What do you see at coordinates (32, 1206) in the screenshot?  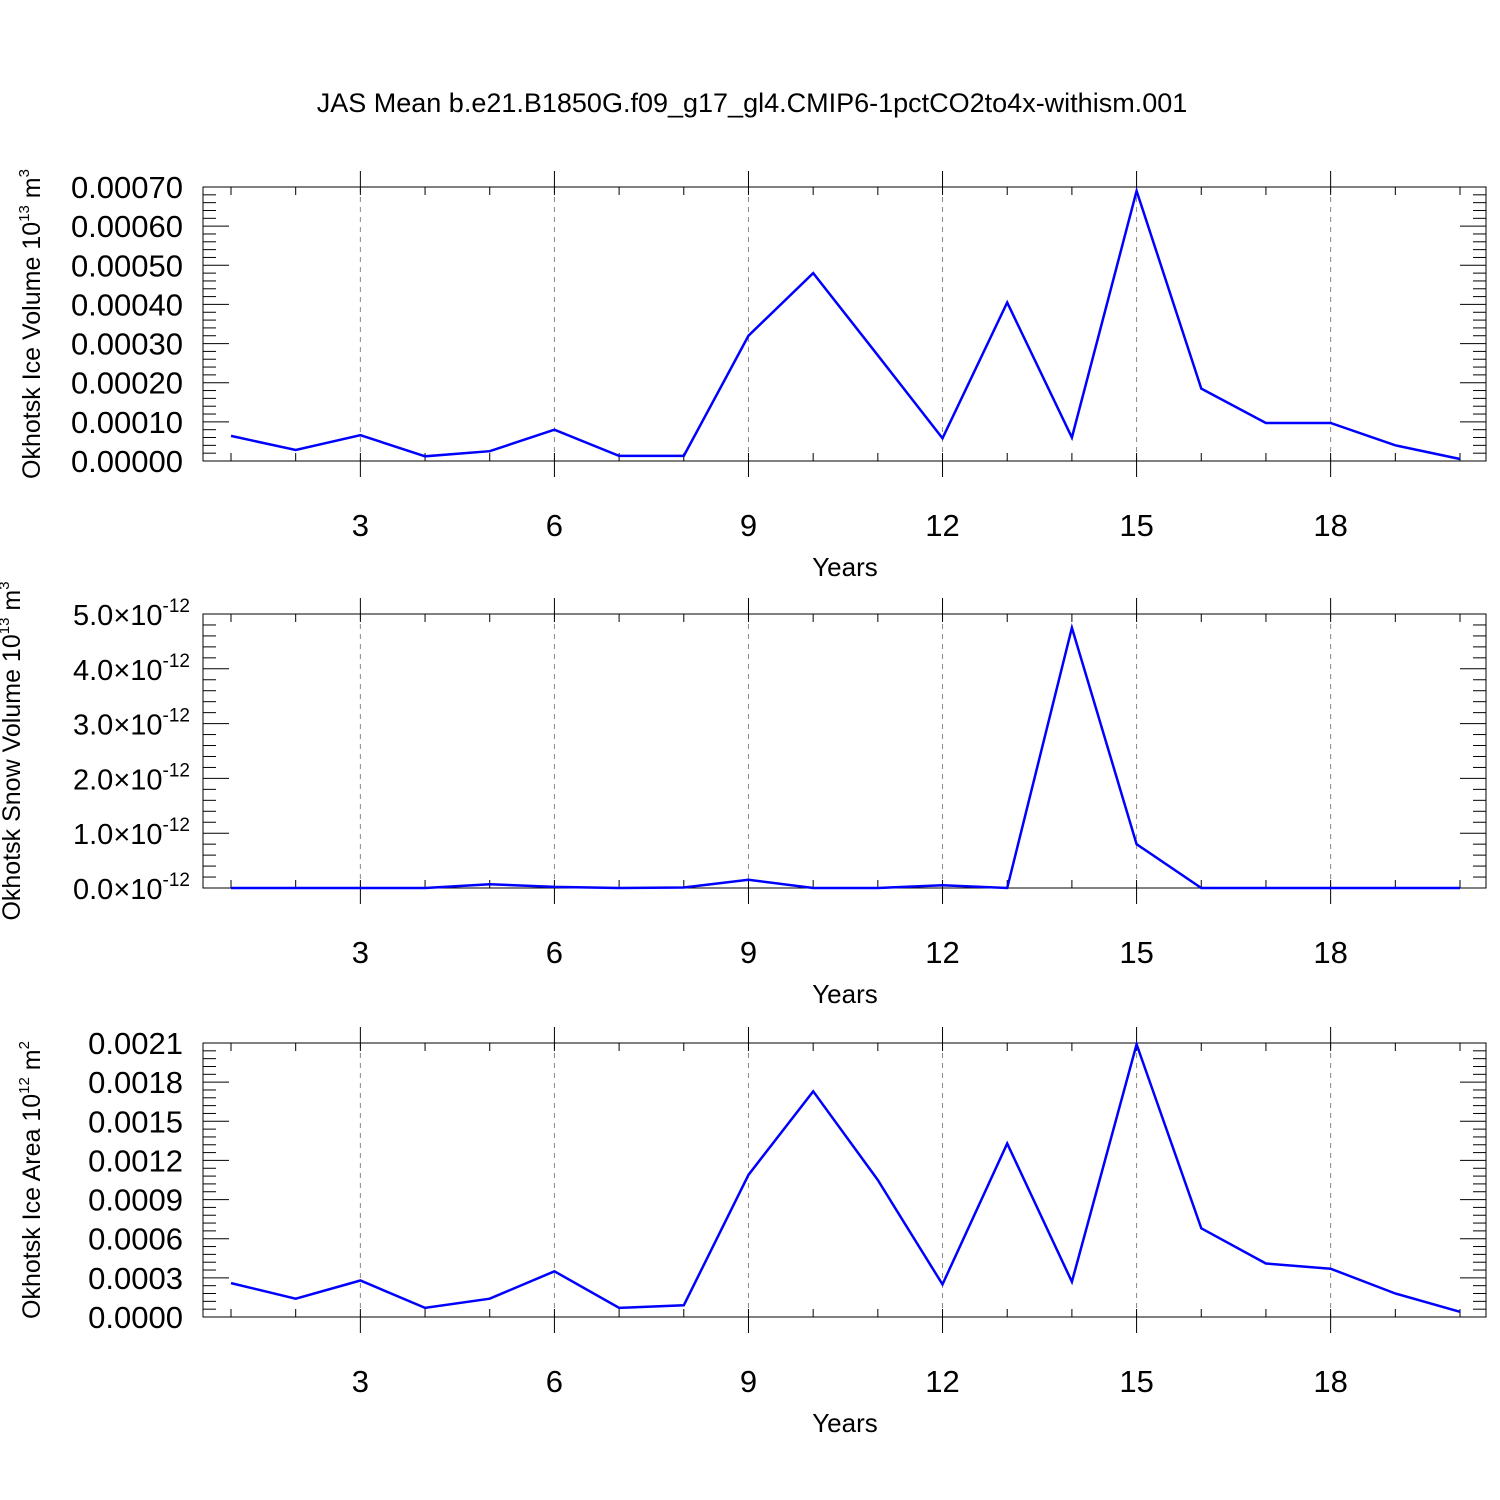 I see `y-axis-label-text: Okhotsk Ice Area 10` at bounding box center [32, 1206].